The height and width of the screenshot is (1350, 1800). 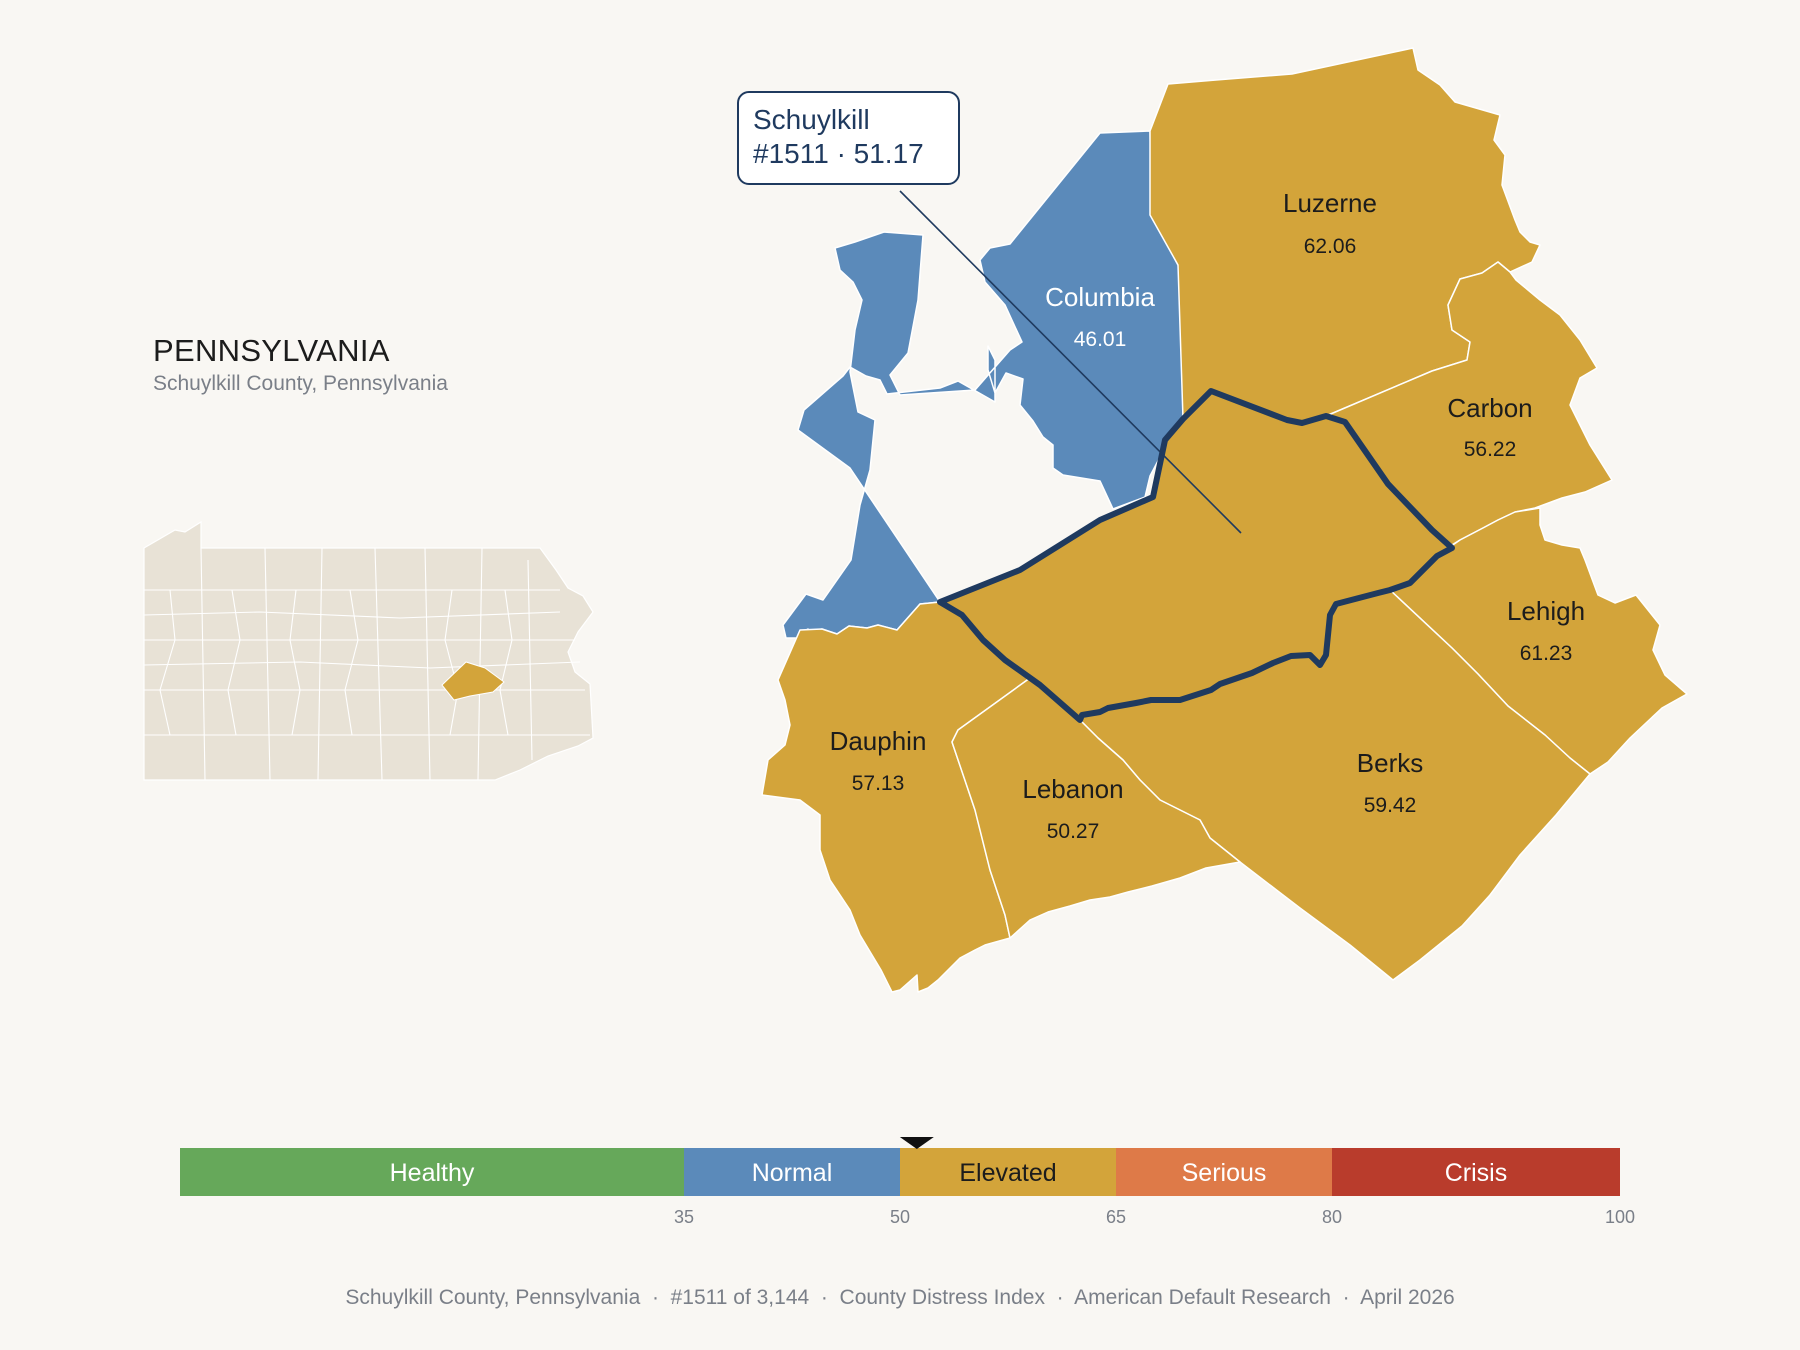 I want to click on legend-band-healthy, so click(x=432, y=1172).